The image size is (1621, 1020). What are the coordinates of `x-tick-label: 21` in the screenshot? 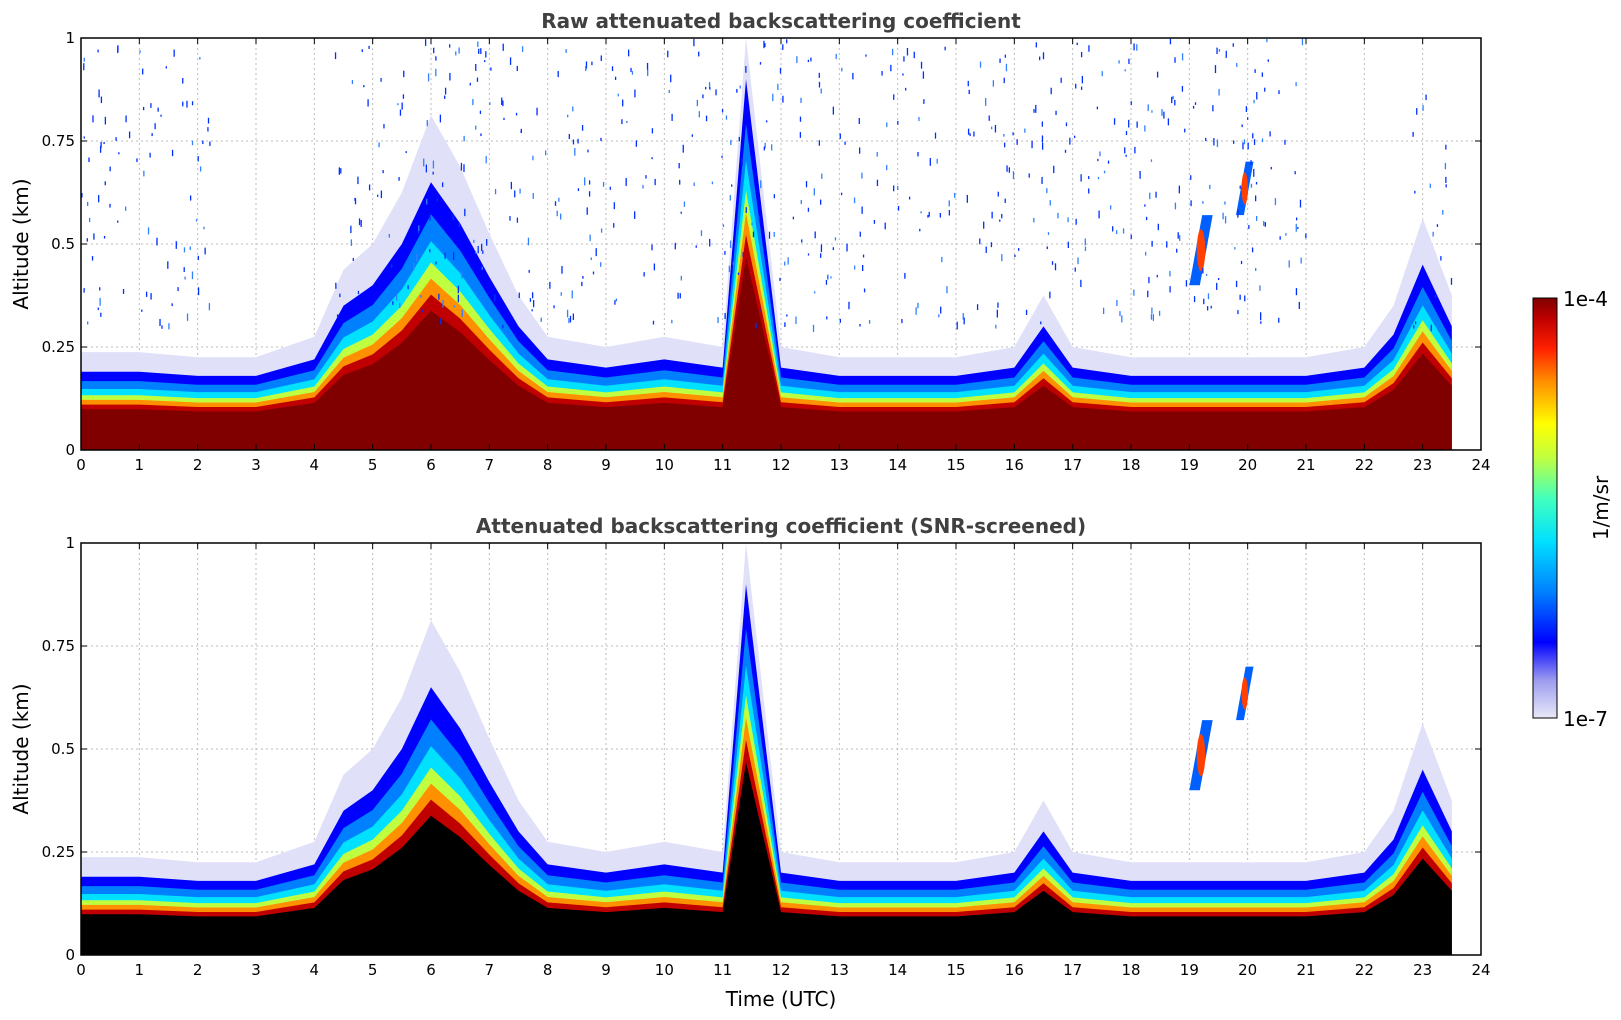 It's located at (1305, 465).